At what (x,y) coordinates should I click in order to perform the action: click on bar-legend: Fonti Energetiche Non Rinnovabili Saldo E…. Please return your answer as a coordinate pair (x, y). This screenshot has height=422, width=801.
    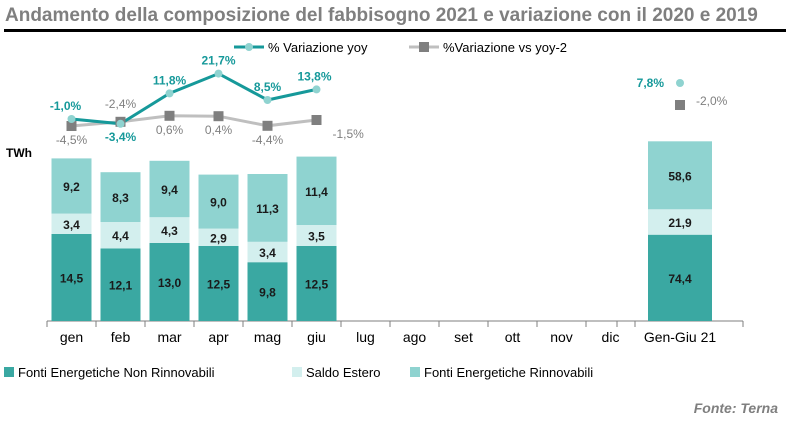
    Looking at the image, I should click on (298, 372).